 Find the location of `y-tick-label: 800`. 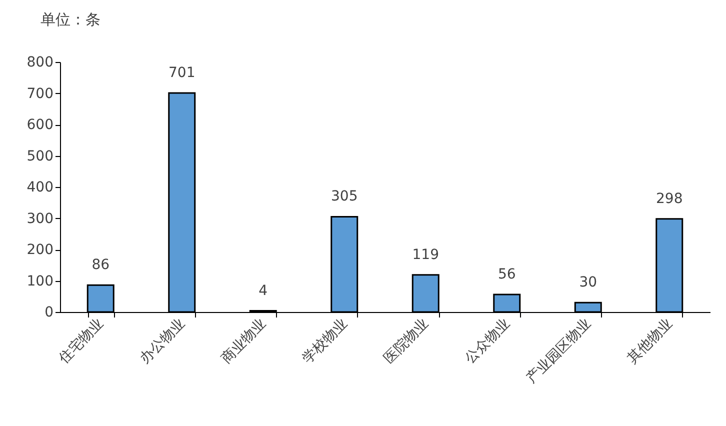

y-tick-label: 800 is located at coordinates (40, 62).